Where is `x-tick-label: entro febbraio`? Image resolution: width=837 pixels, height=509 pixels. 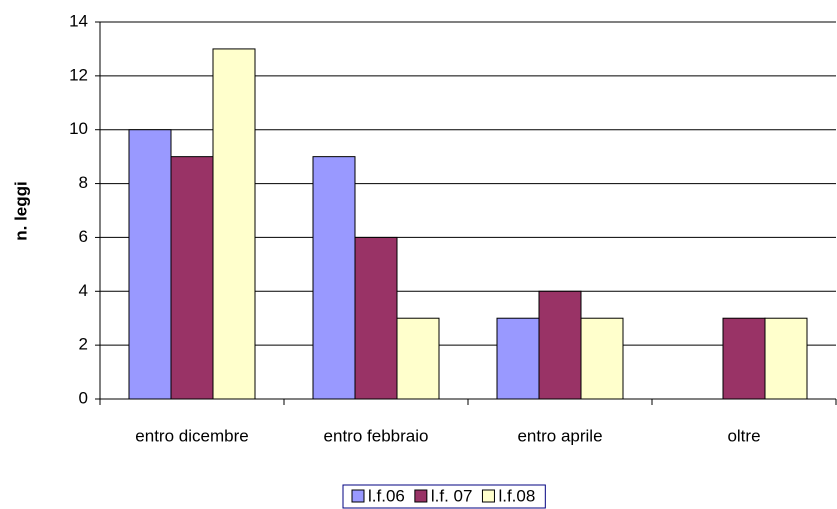
x-tick-label: entro febbraio is located at coordinates (376, 435).